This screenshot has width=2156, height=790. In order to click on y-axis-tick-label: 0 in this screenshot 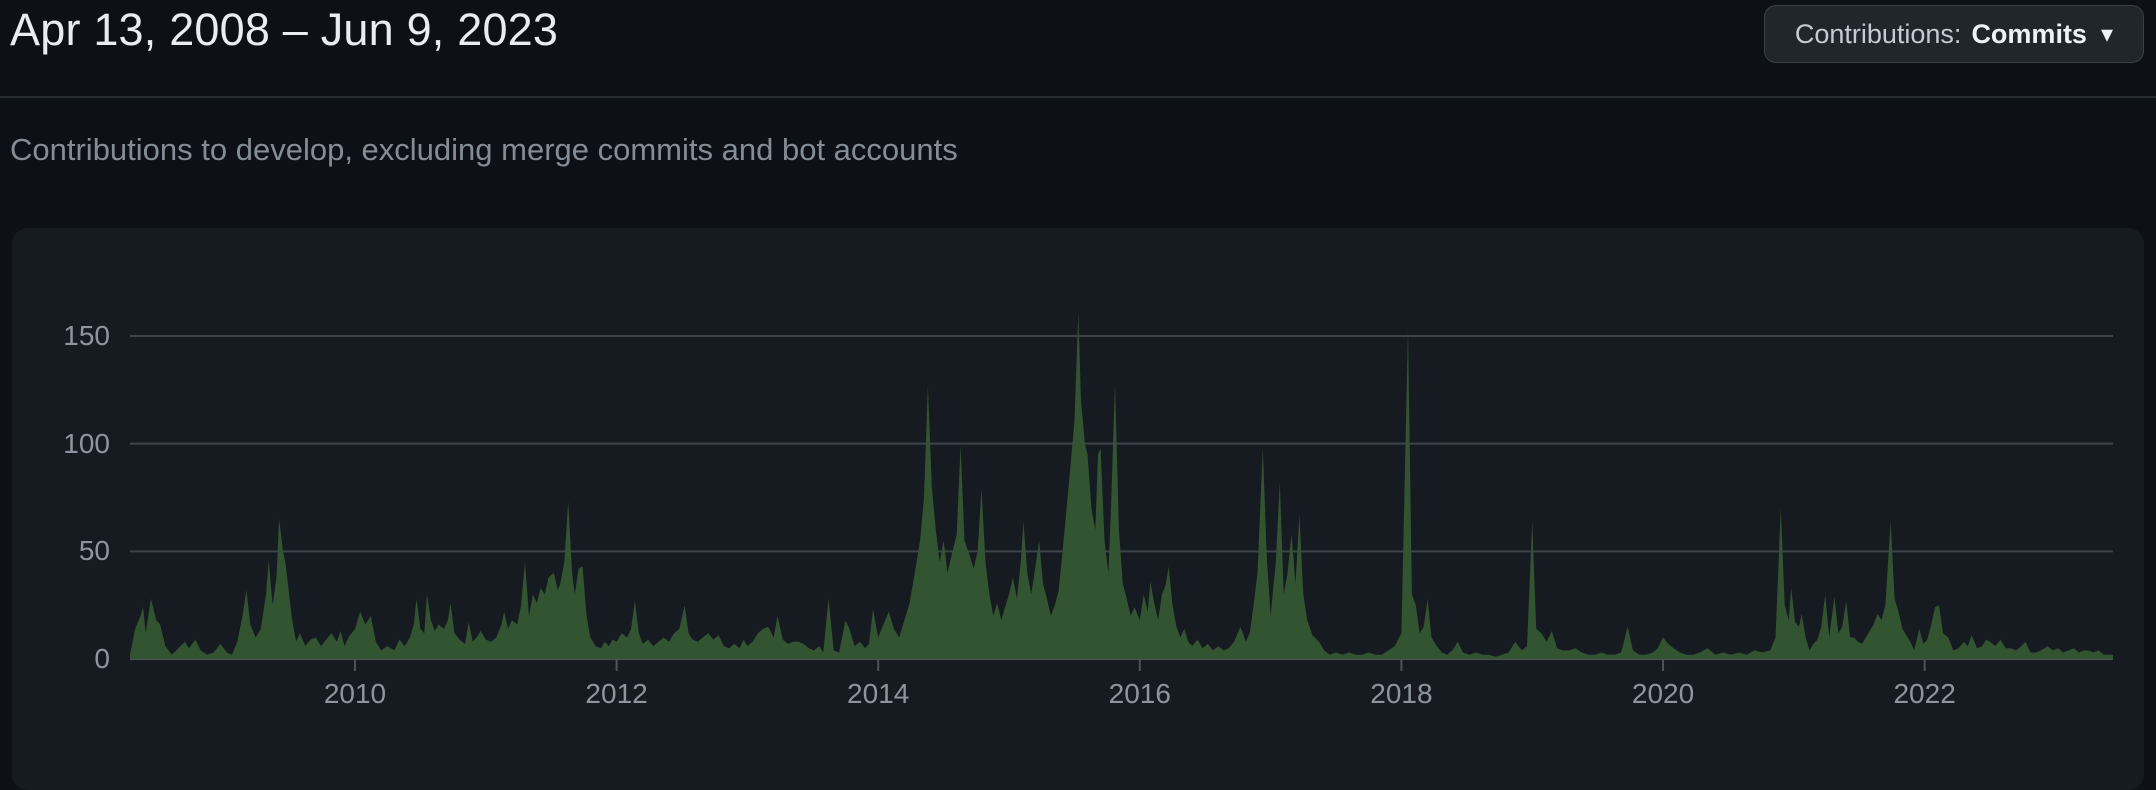, I will do `click(102, 658)`.